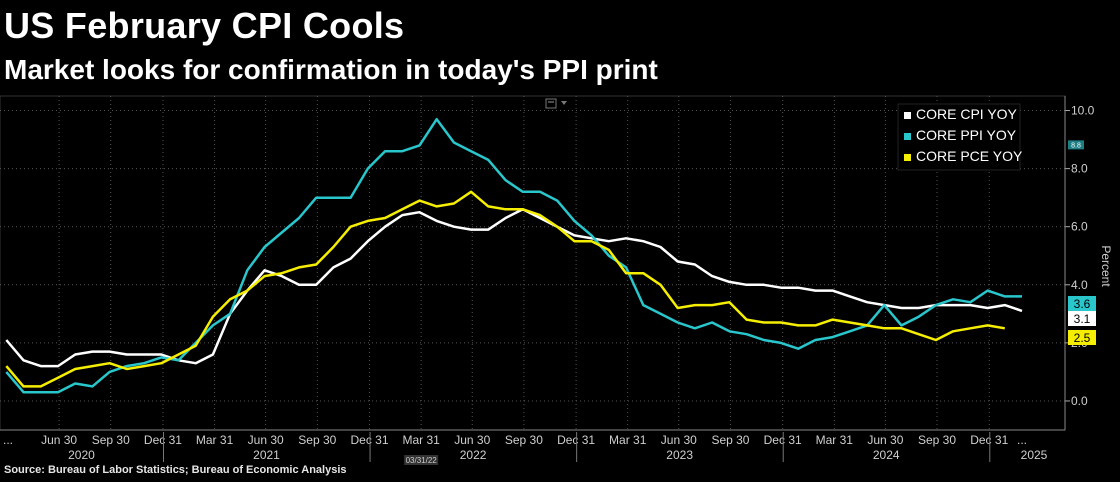 Image resolution: width=1120 pixels, height=482 pixels. I want to click on year-label: 2022, so click(473, 455).